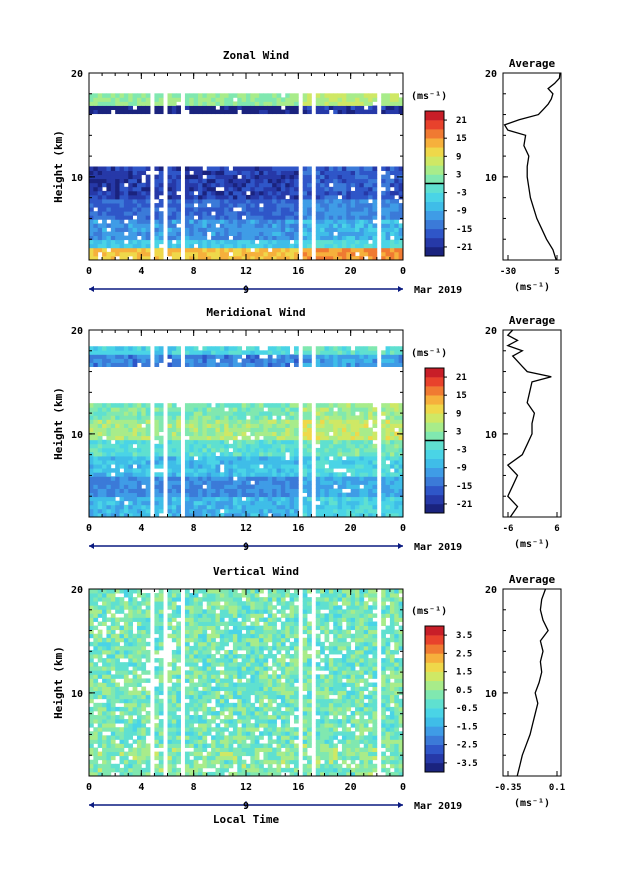 The image size is (624, 873). I want to click on x-tick-label: 20, so click(351, 271).